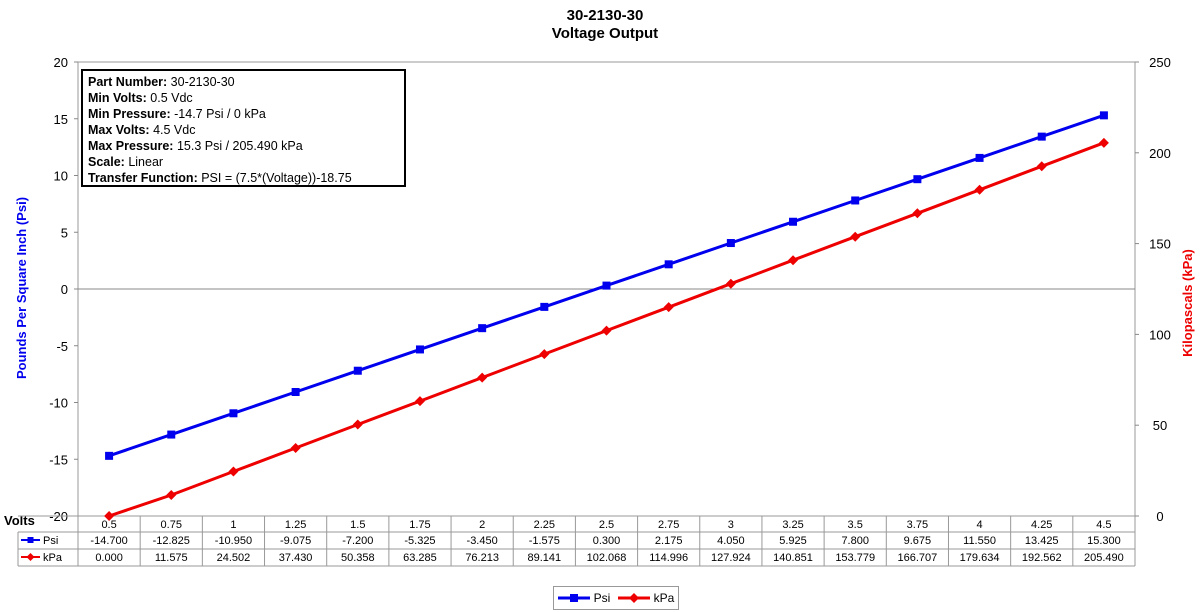 The height and width of the screenshot is (612, 1200). I want to click on legend-label-kpa: kPa, so click(664, 598).